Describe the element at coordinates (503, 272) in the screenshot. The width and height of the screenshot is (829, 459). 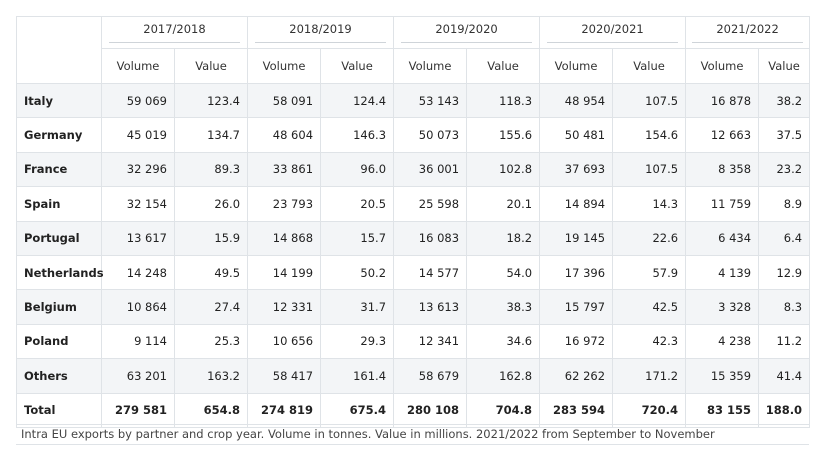
I see `value-cell: 54.0` at that location.